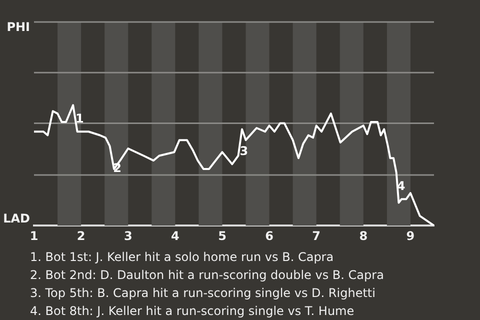 This screenshot has width=480, height=320. I want to click on annotation: 3, so click(244, 151).